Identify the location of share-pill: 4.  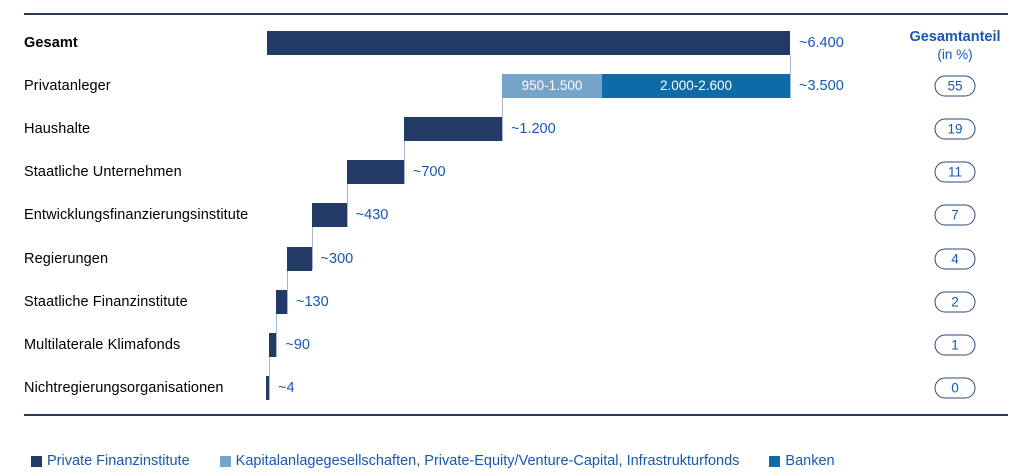
(955, 258).